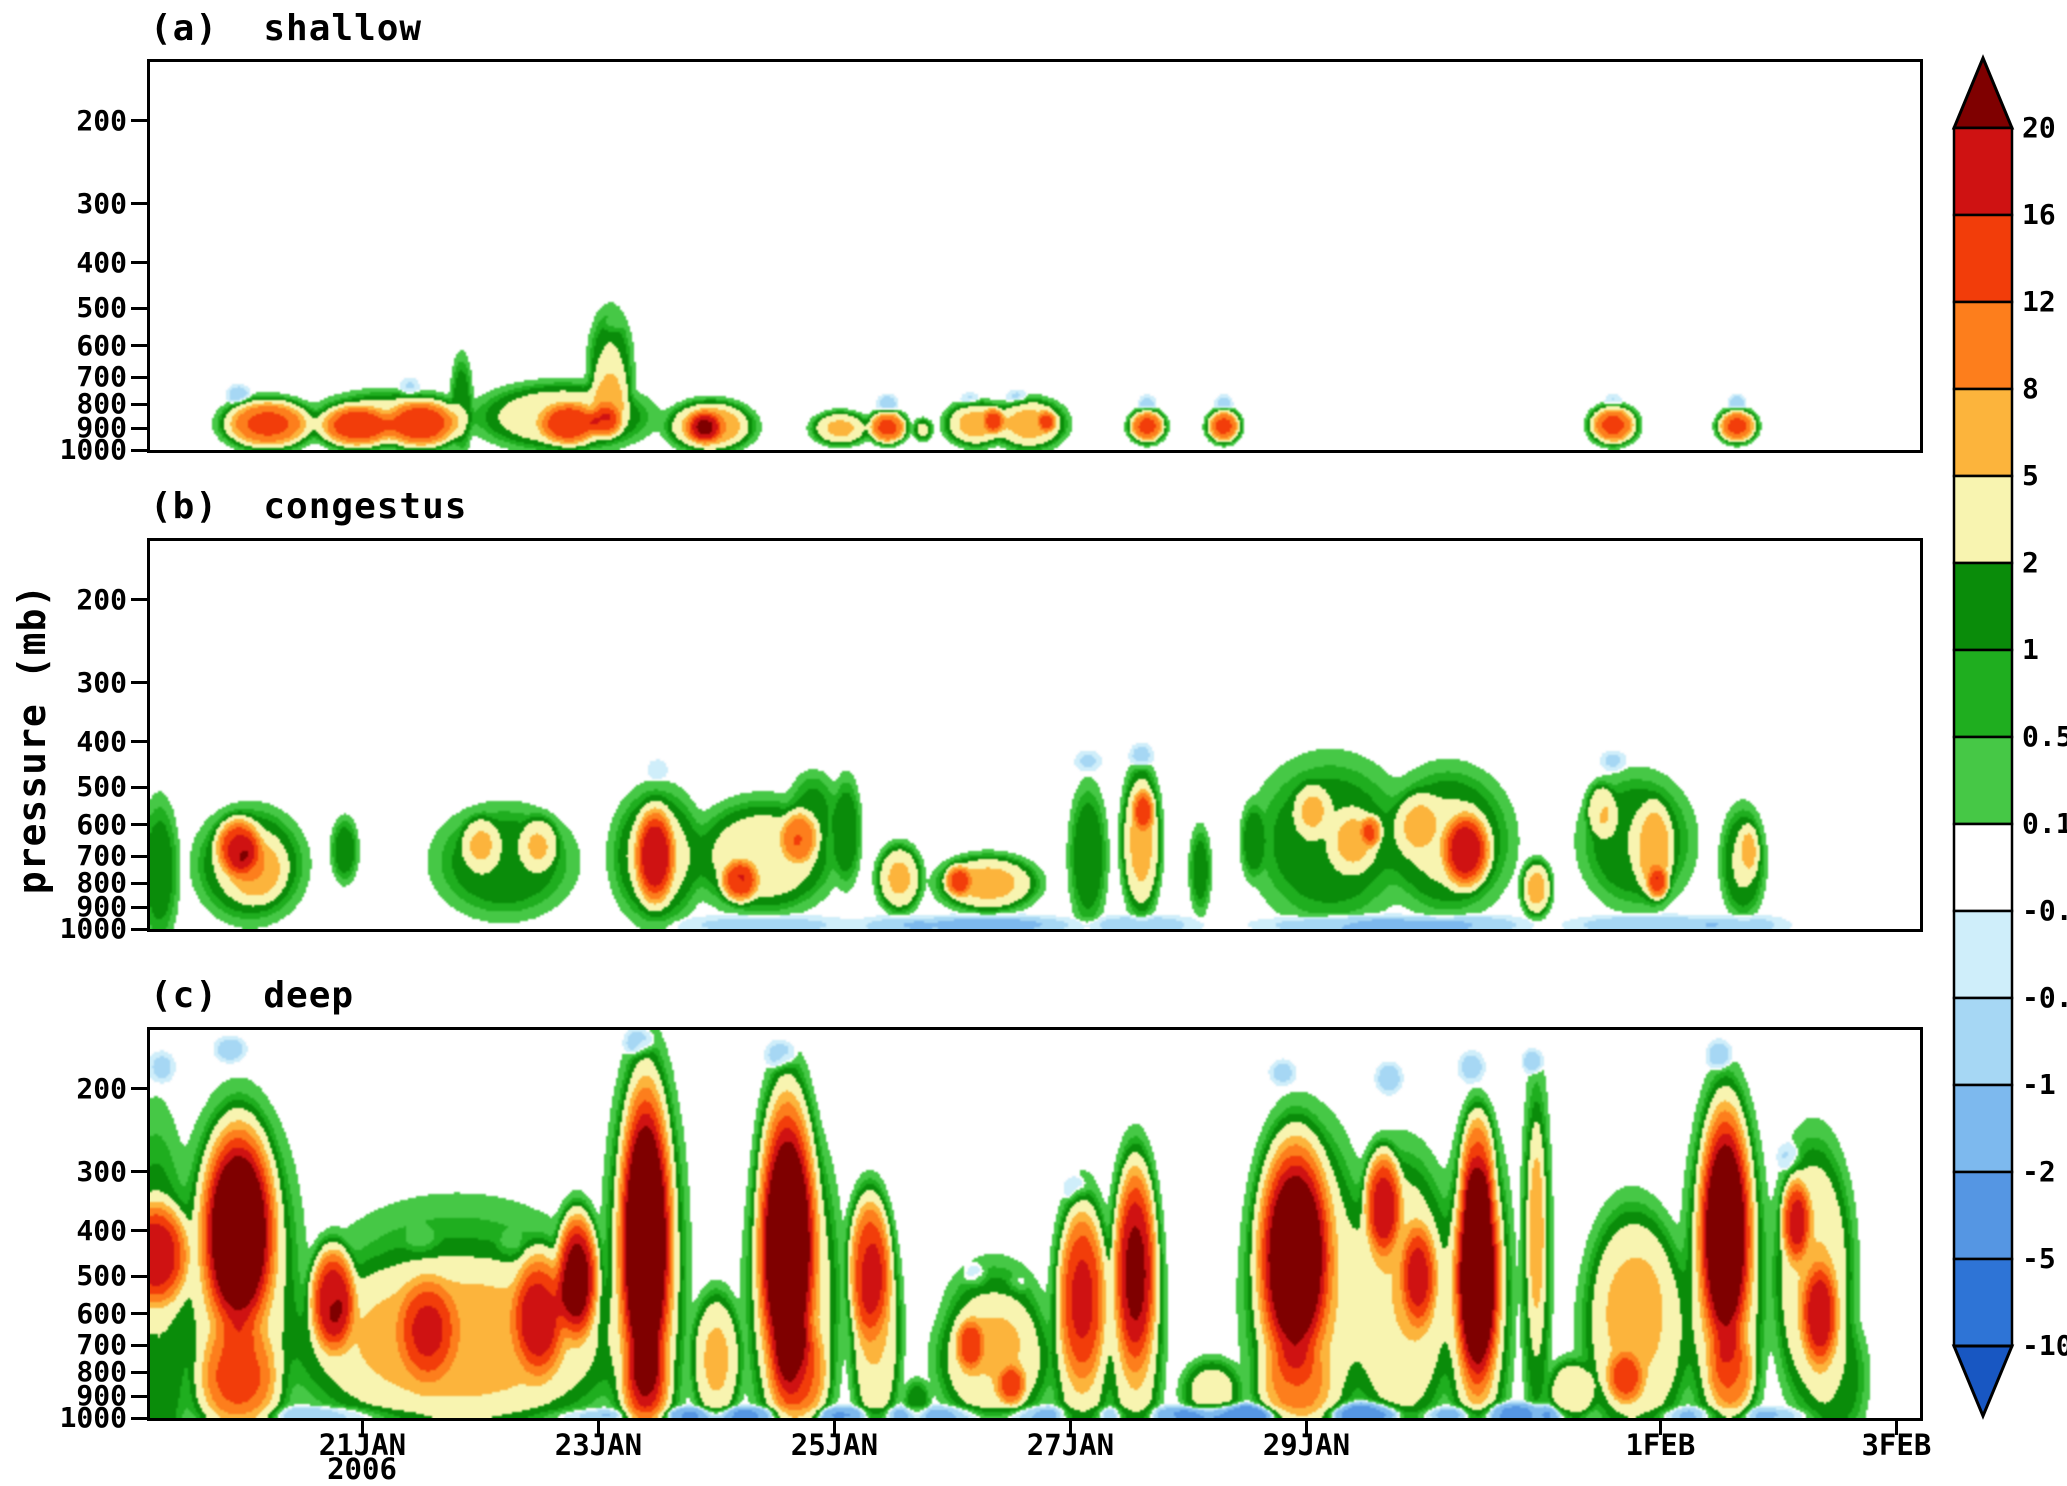 Image resolution: width=2067 pixels, height=1486 pixels. What do you see at coordinates (2030, 475) in the screenshot?
I see `colorbar-tick-label: 5` at bounding box center [2030, 475].